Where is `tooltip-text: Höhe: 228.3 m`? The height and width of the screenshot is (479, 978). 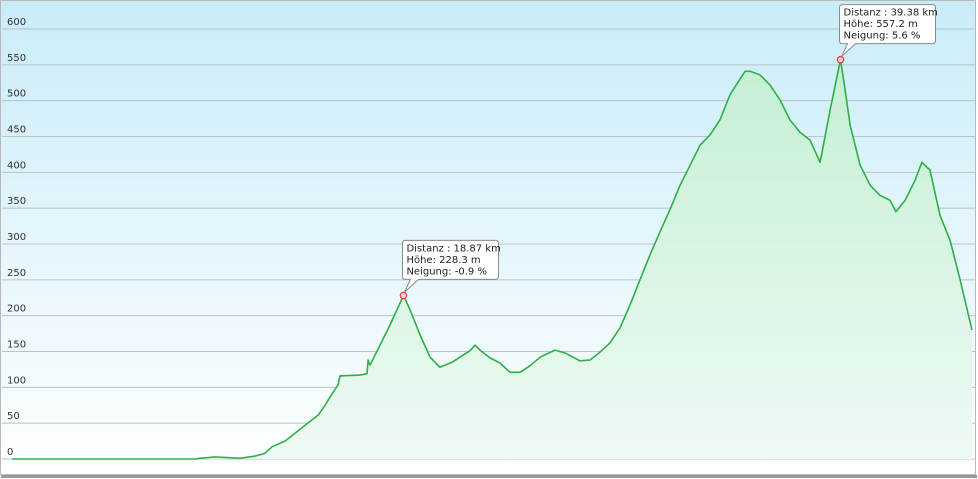 tooltip-text: Höhe: 228.3 m is located at coordinates (443, 260).